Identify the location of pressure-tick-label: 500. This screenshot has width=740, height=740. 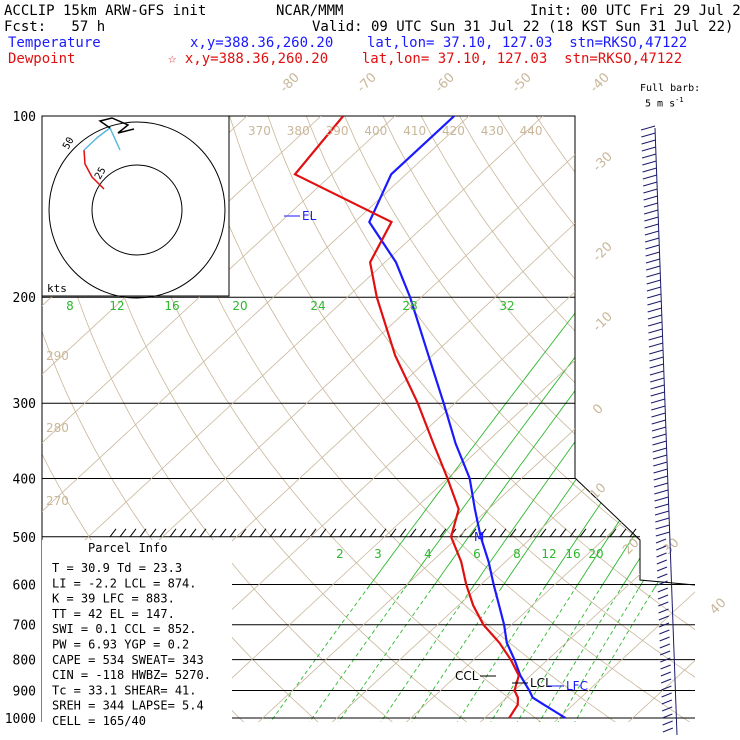
(24, 538).